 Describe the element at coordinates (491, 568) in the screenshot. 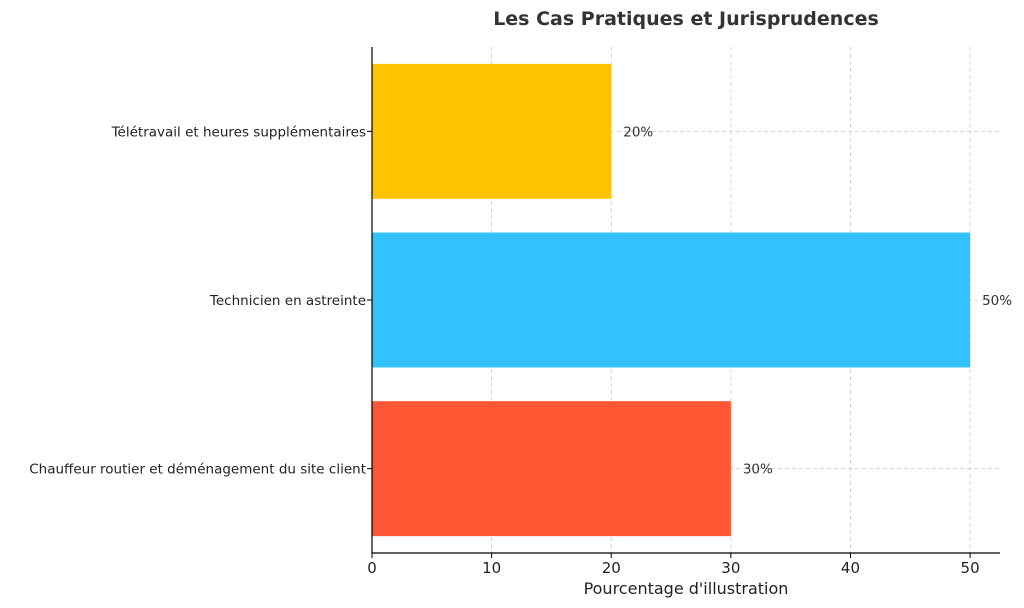

I see `x-tick-label: 10` at that location.